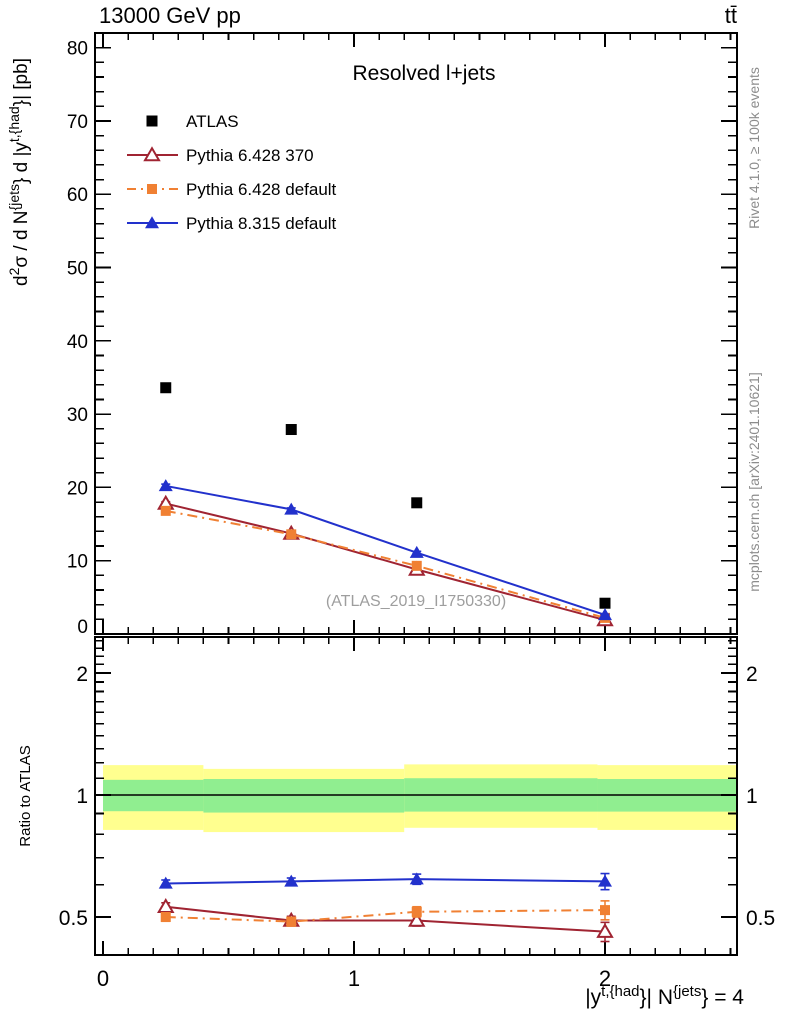 The width and height of the screenshot is (786, 1029). Describe the element at coordinates (77, 49) in the screenshot. I see `main-y-tick-label: 80` at that location.